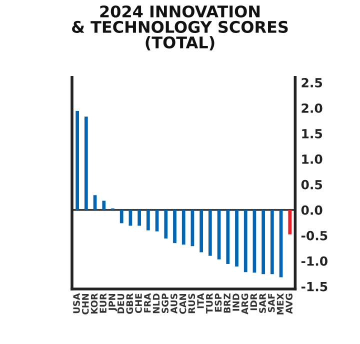 The height and width of the screenshot is (344, 360). I want to click on x-tick-label: DEU, so click(121, 304).